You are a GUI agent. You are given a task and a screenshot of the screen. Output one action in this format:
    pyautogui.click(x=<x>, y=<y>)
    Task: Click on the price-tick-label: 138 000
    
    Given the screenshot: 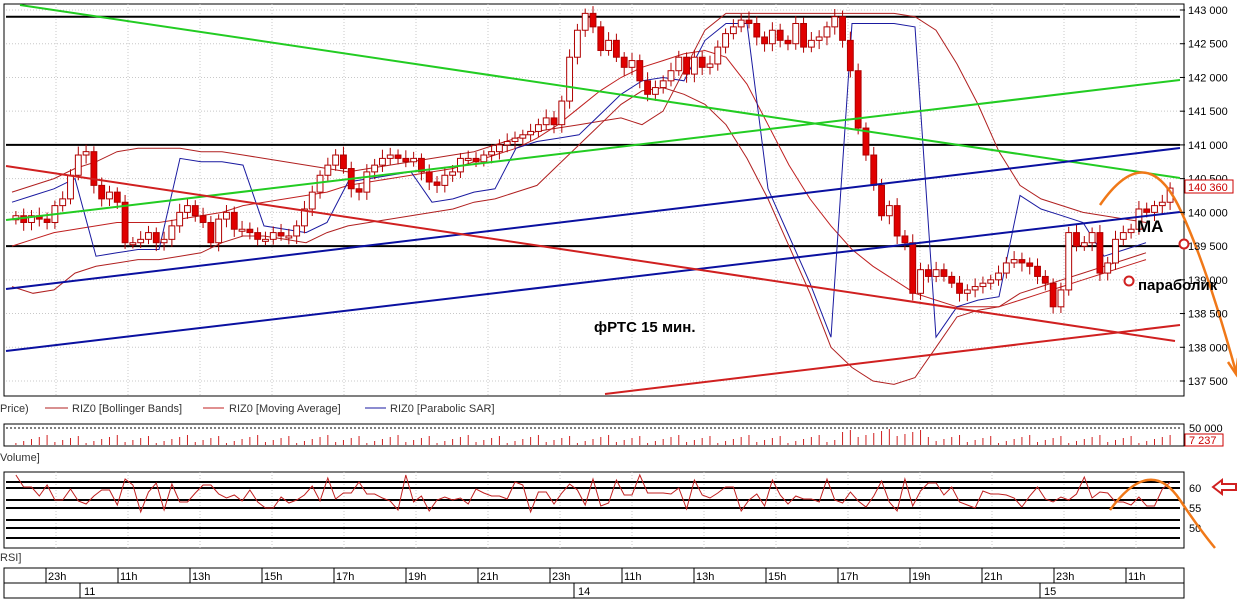 What is the action you would take?
    pyautogui.click(x=1208, y=348)
    